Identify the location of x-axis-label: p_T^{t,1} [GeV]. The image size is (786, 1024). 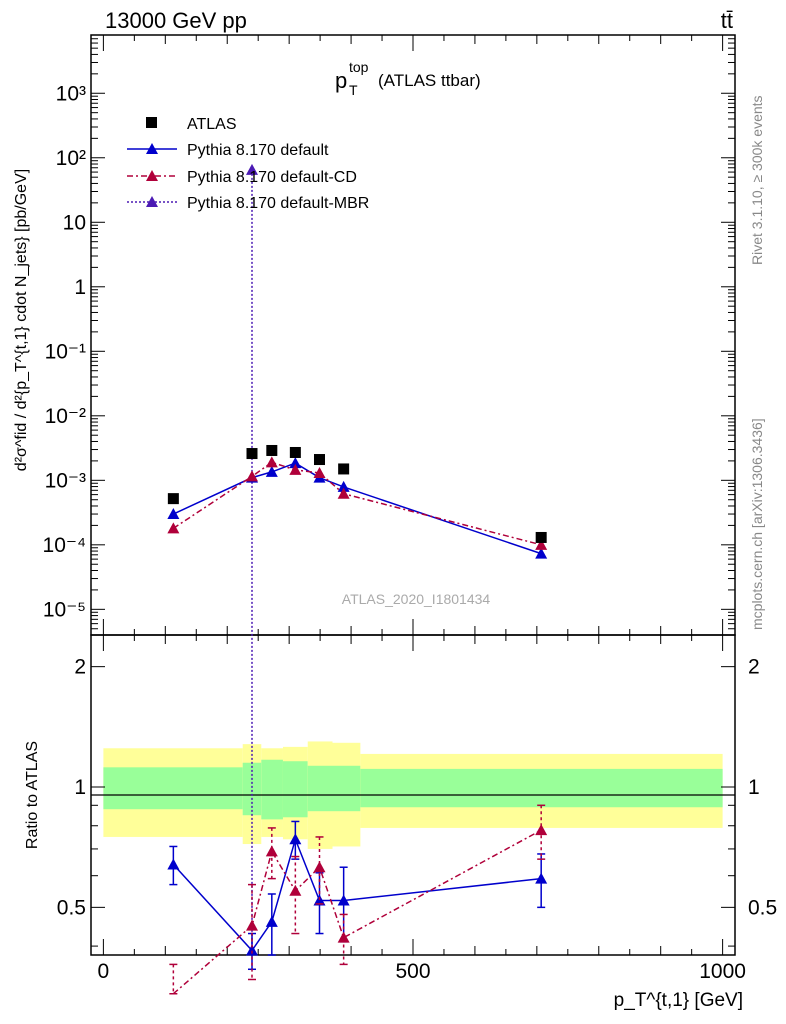
(678, 1000).